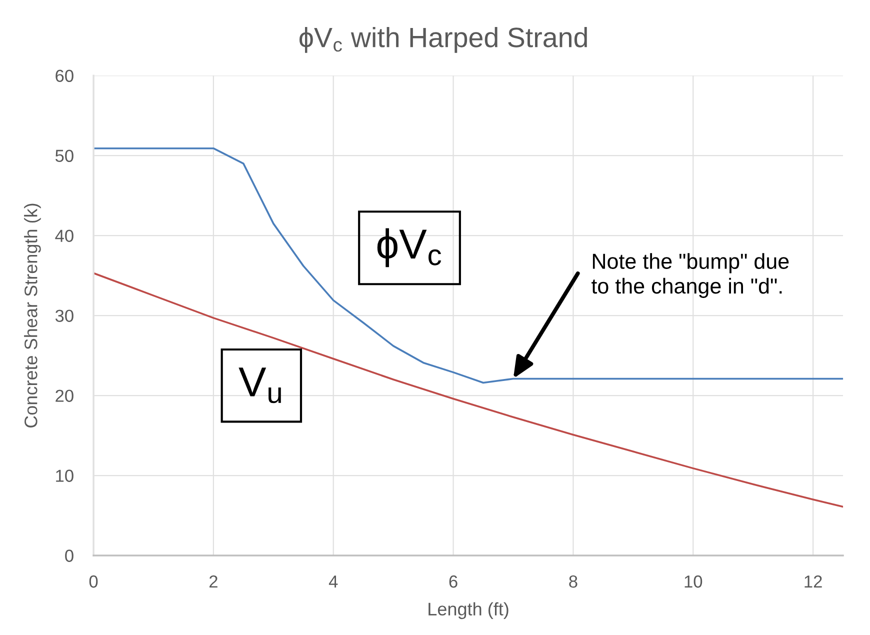 This screenshot has height=635, width=870. Describe the element at coordinates (65, 76) in the screenshot. I see `y-tick-label: 60` at that location.